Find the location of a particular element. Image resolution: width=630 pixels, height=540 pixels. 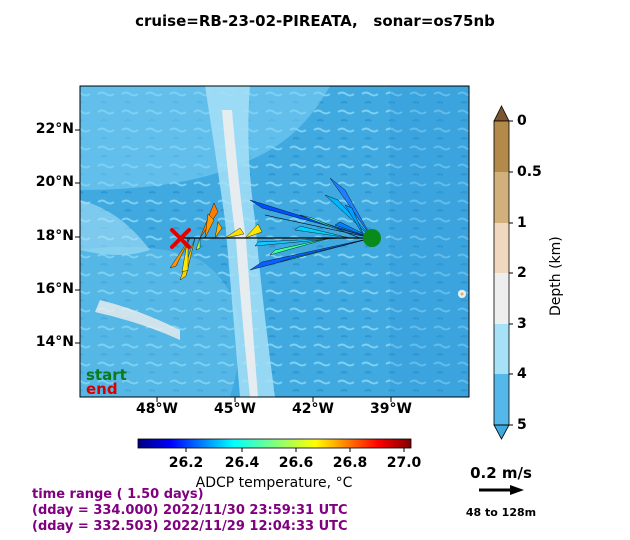

depth-tick-3: 3 is located at coordinates (522, 324).